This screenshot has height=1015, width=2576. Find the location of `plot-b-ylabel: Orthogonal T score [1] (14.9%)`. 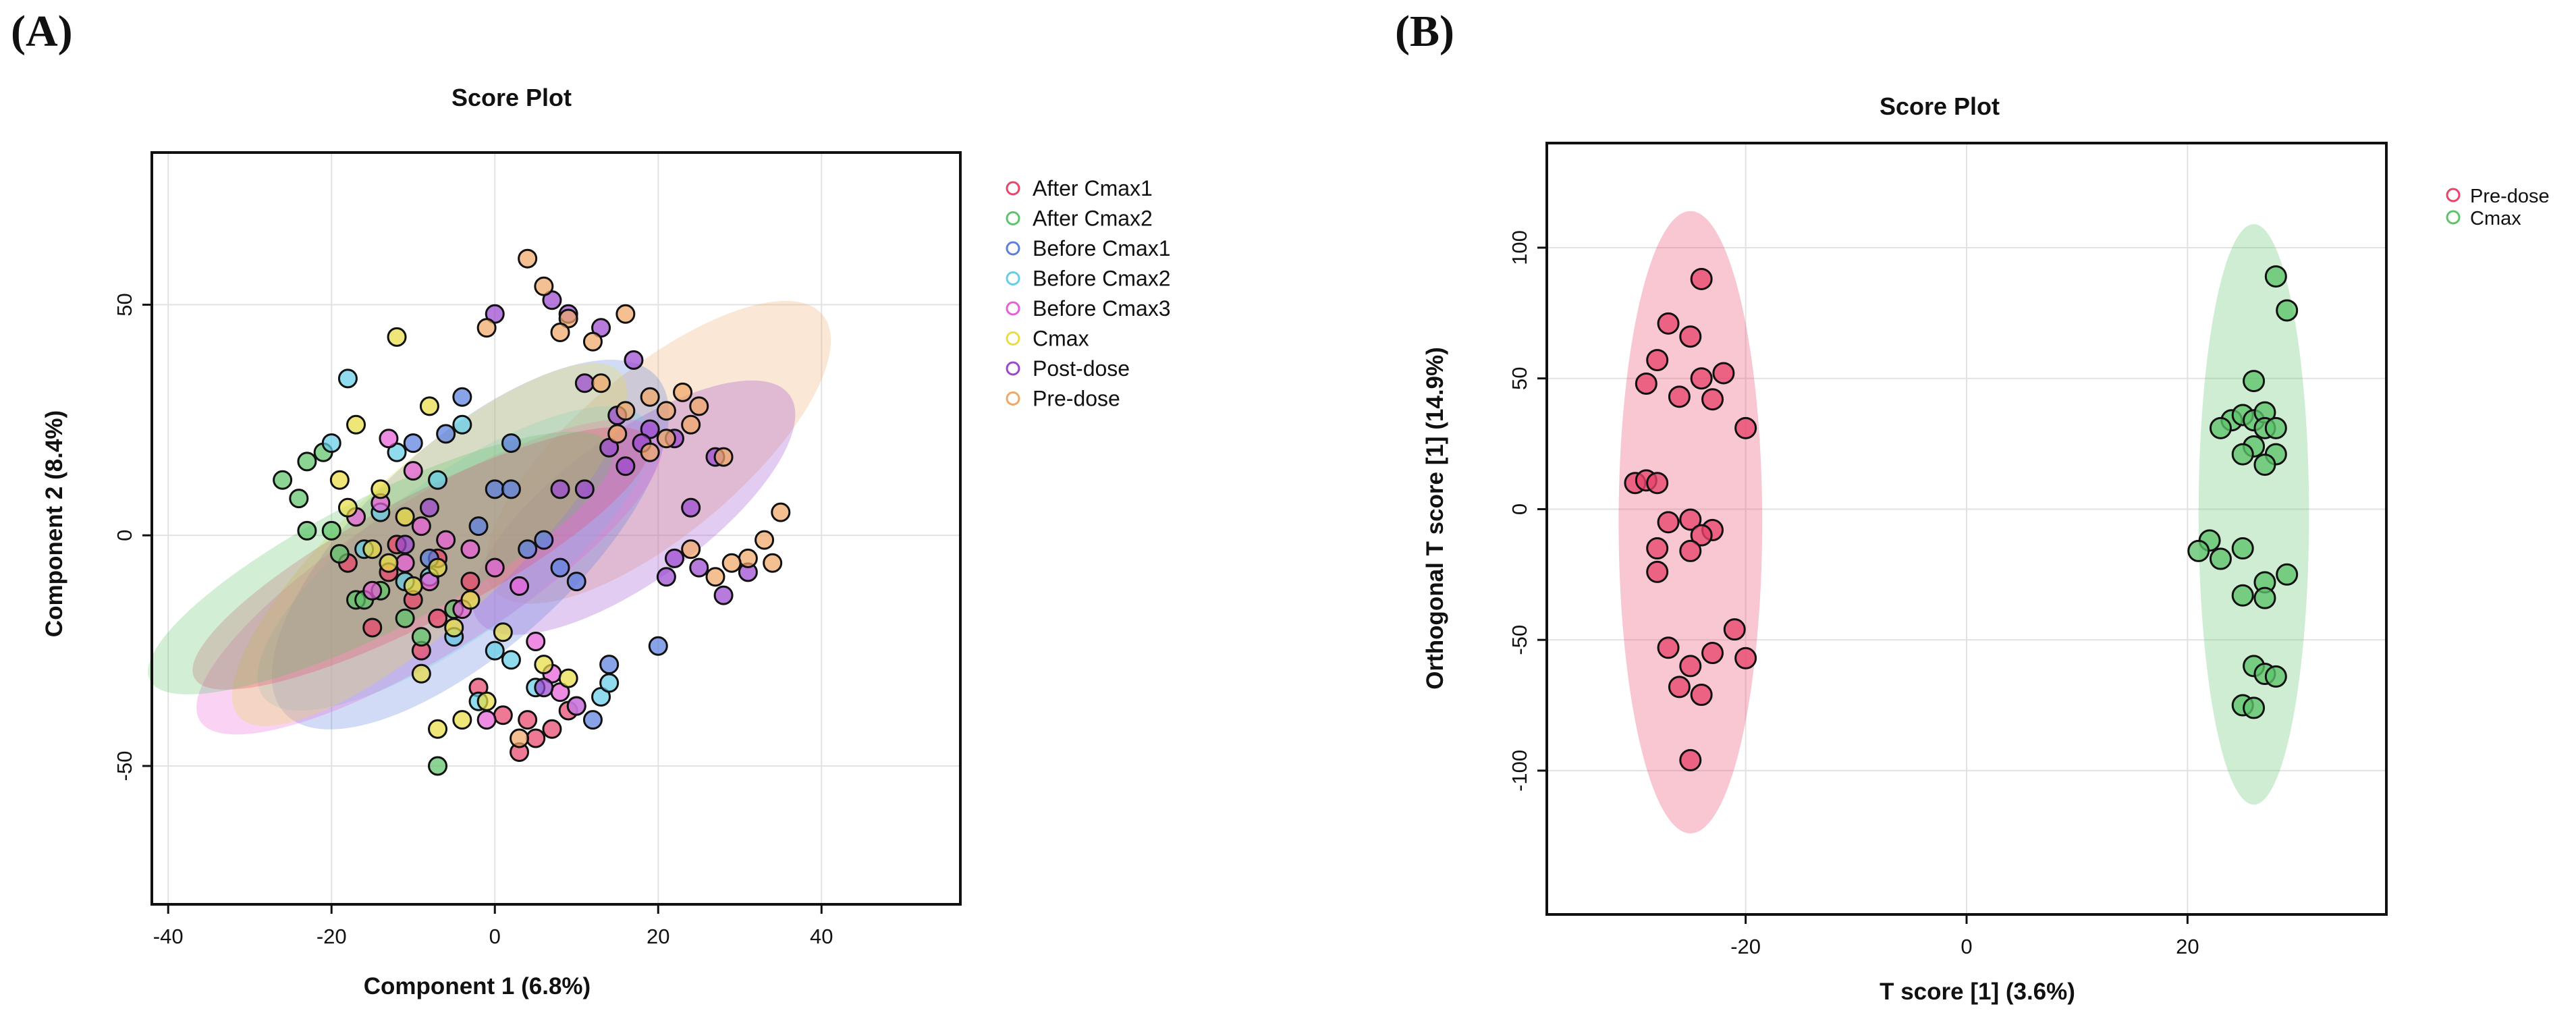

plot-b-ylabel: Orthogonal T score [1] (14.9%) is located at coordinates (1435, 518).